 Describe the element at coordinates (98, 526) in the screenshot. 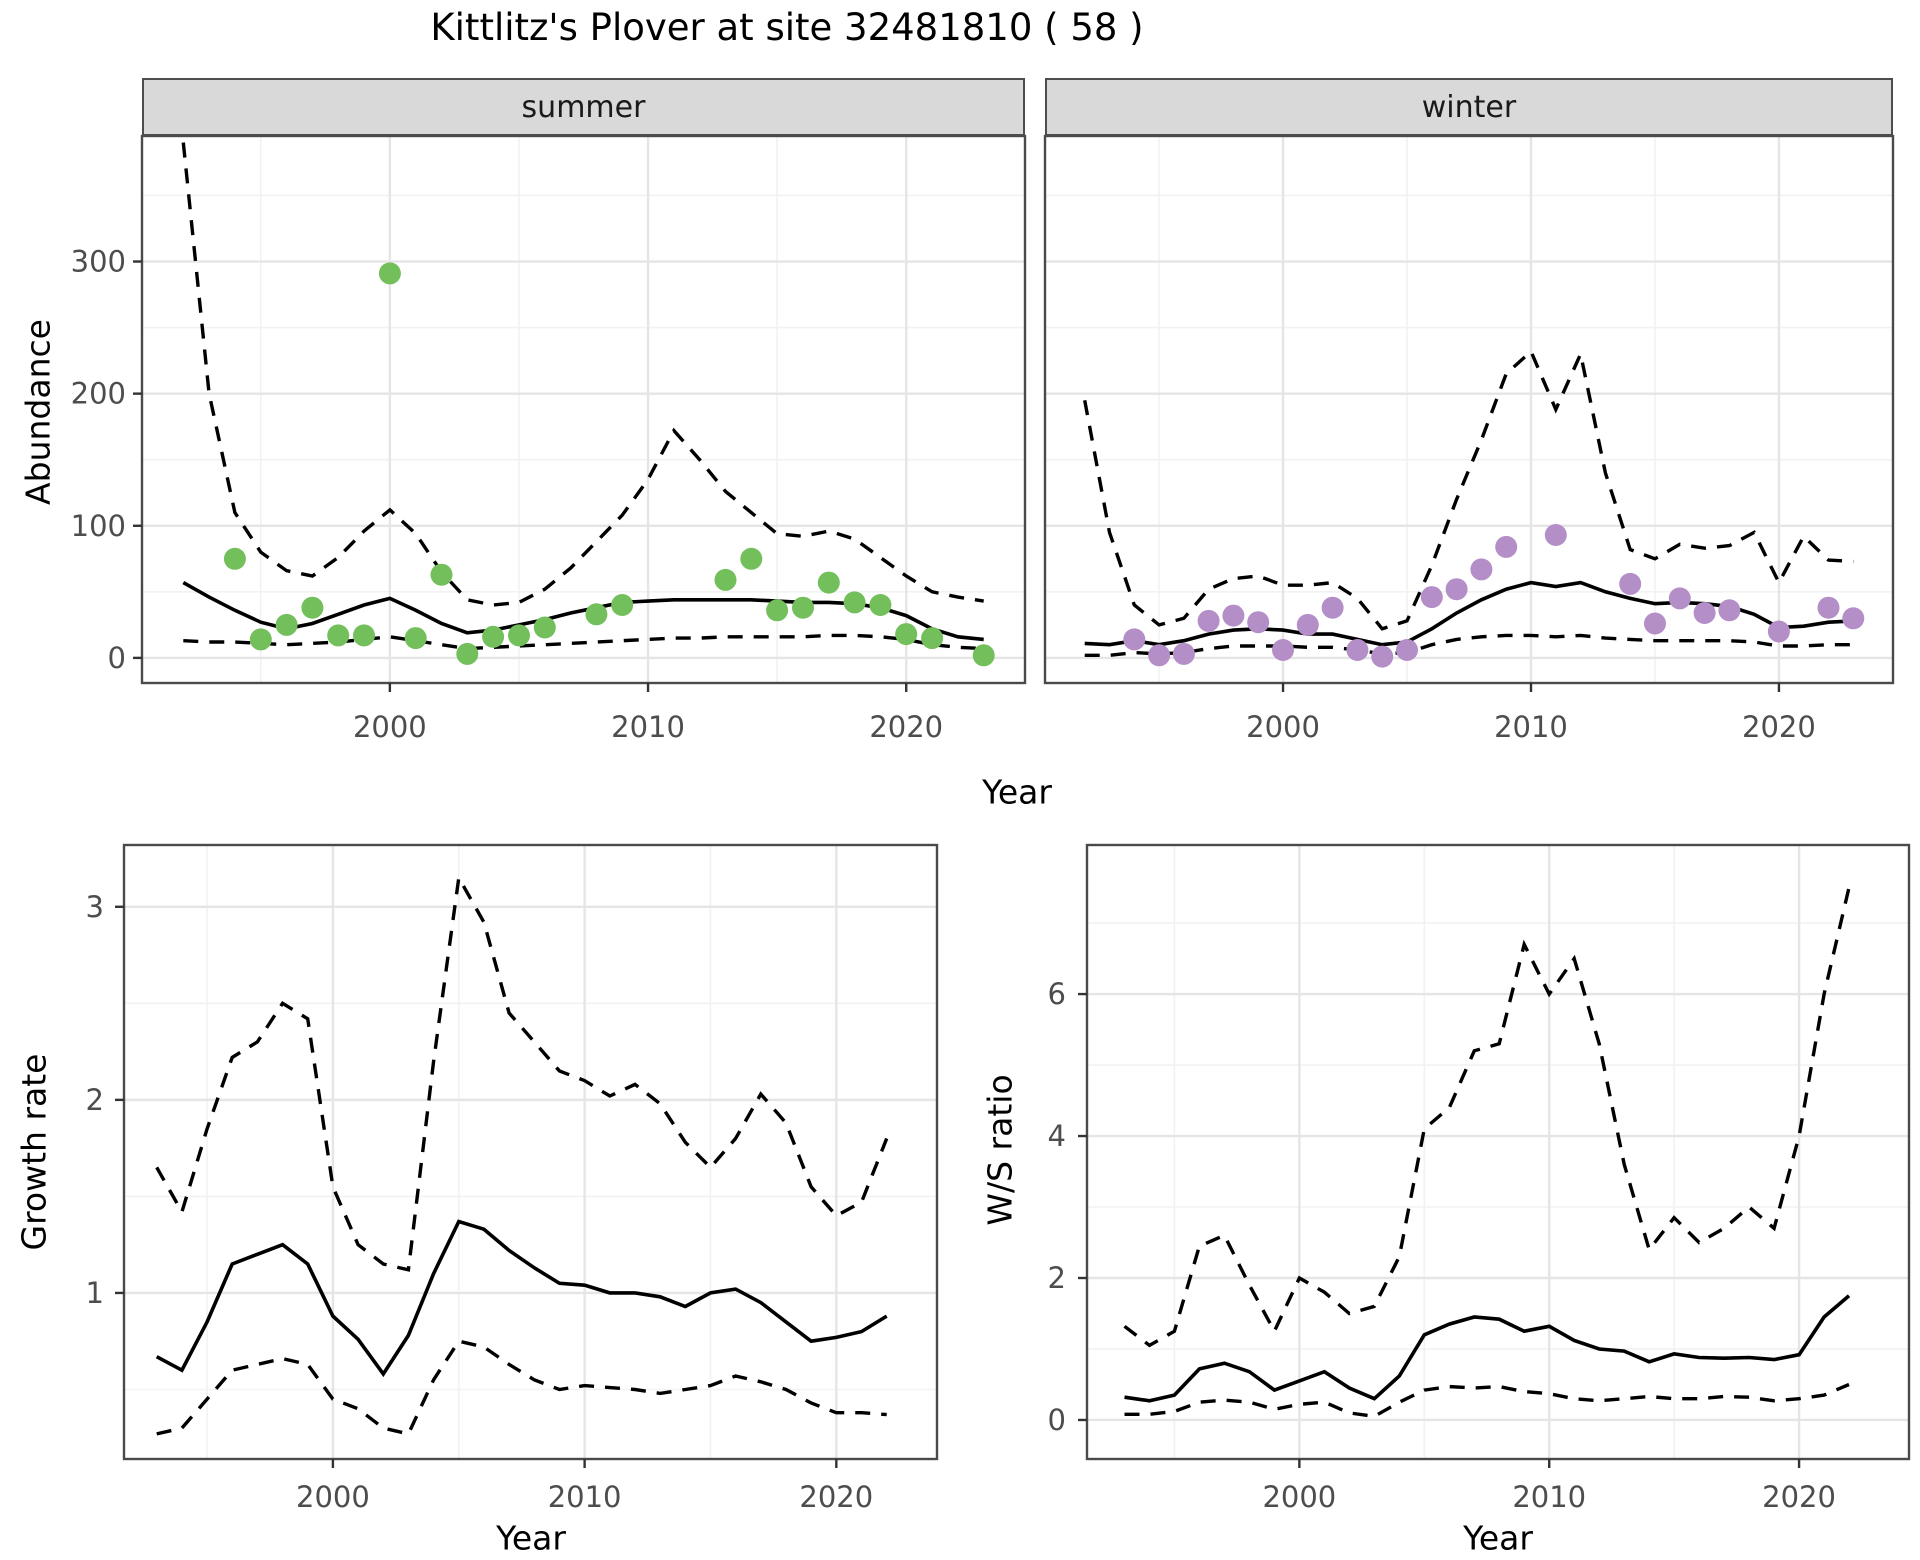

I see `y-tick-label: 100` at that location.